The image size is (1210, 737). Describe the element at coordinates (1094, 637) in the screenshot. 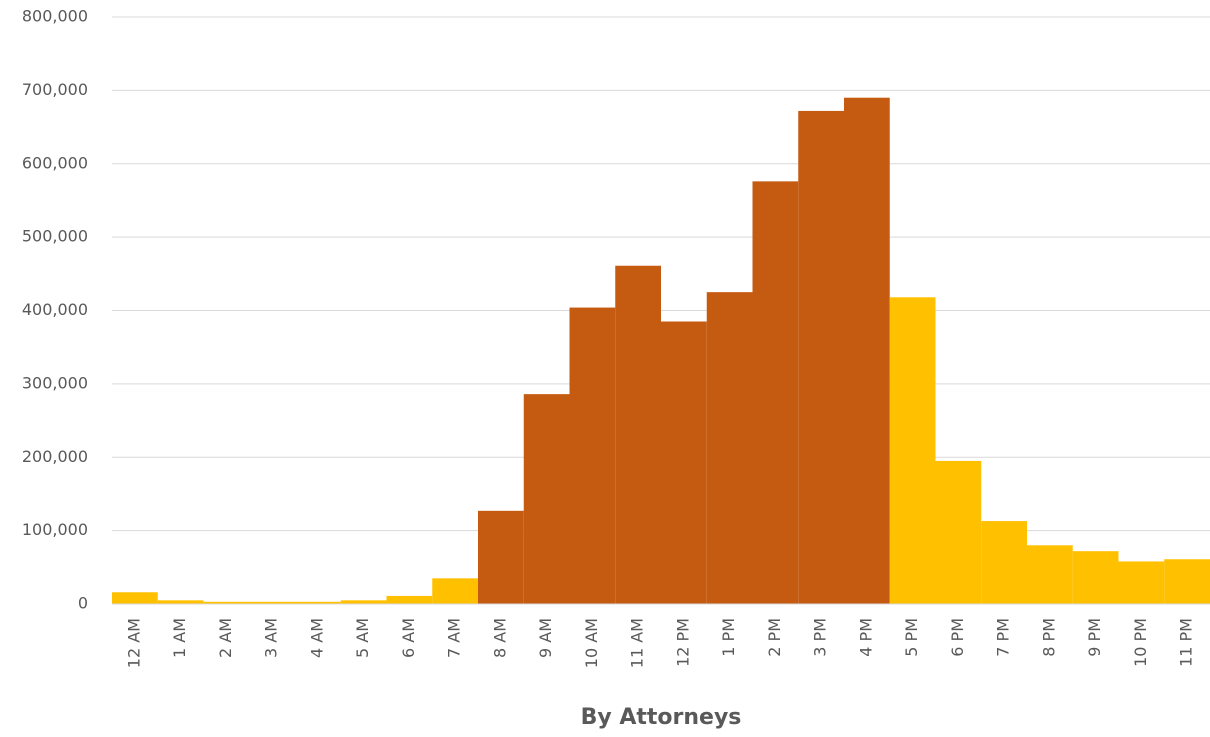

I see `x-tick-label: 9 PM` at that location.